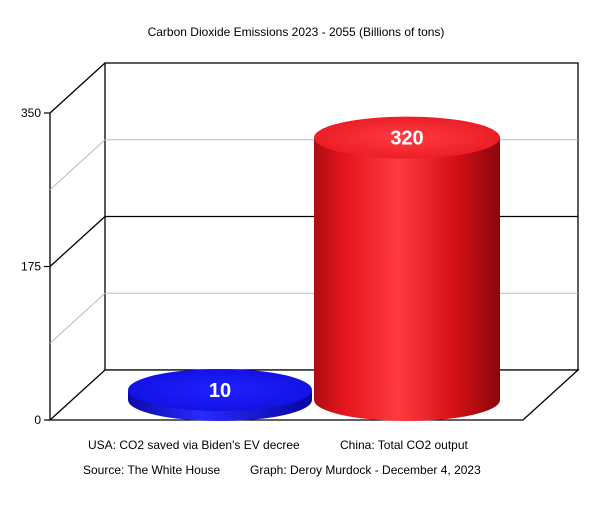  I want to click on bar-usa: 10, so click(220, 395).